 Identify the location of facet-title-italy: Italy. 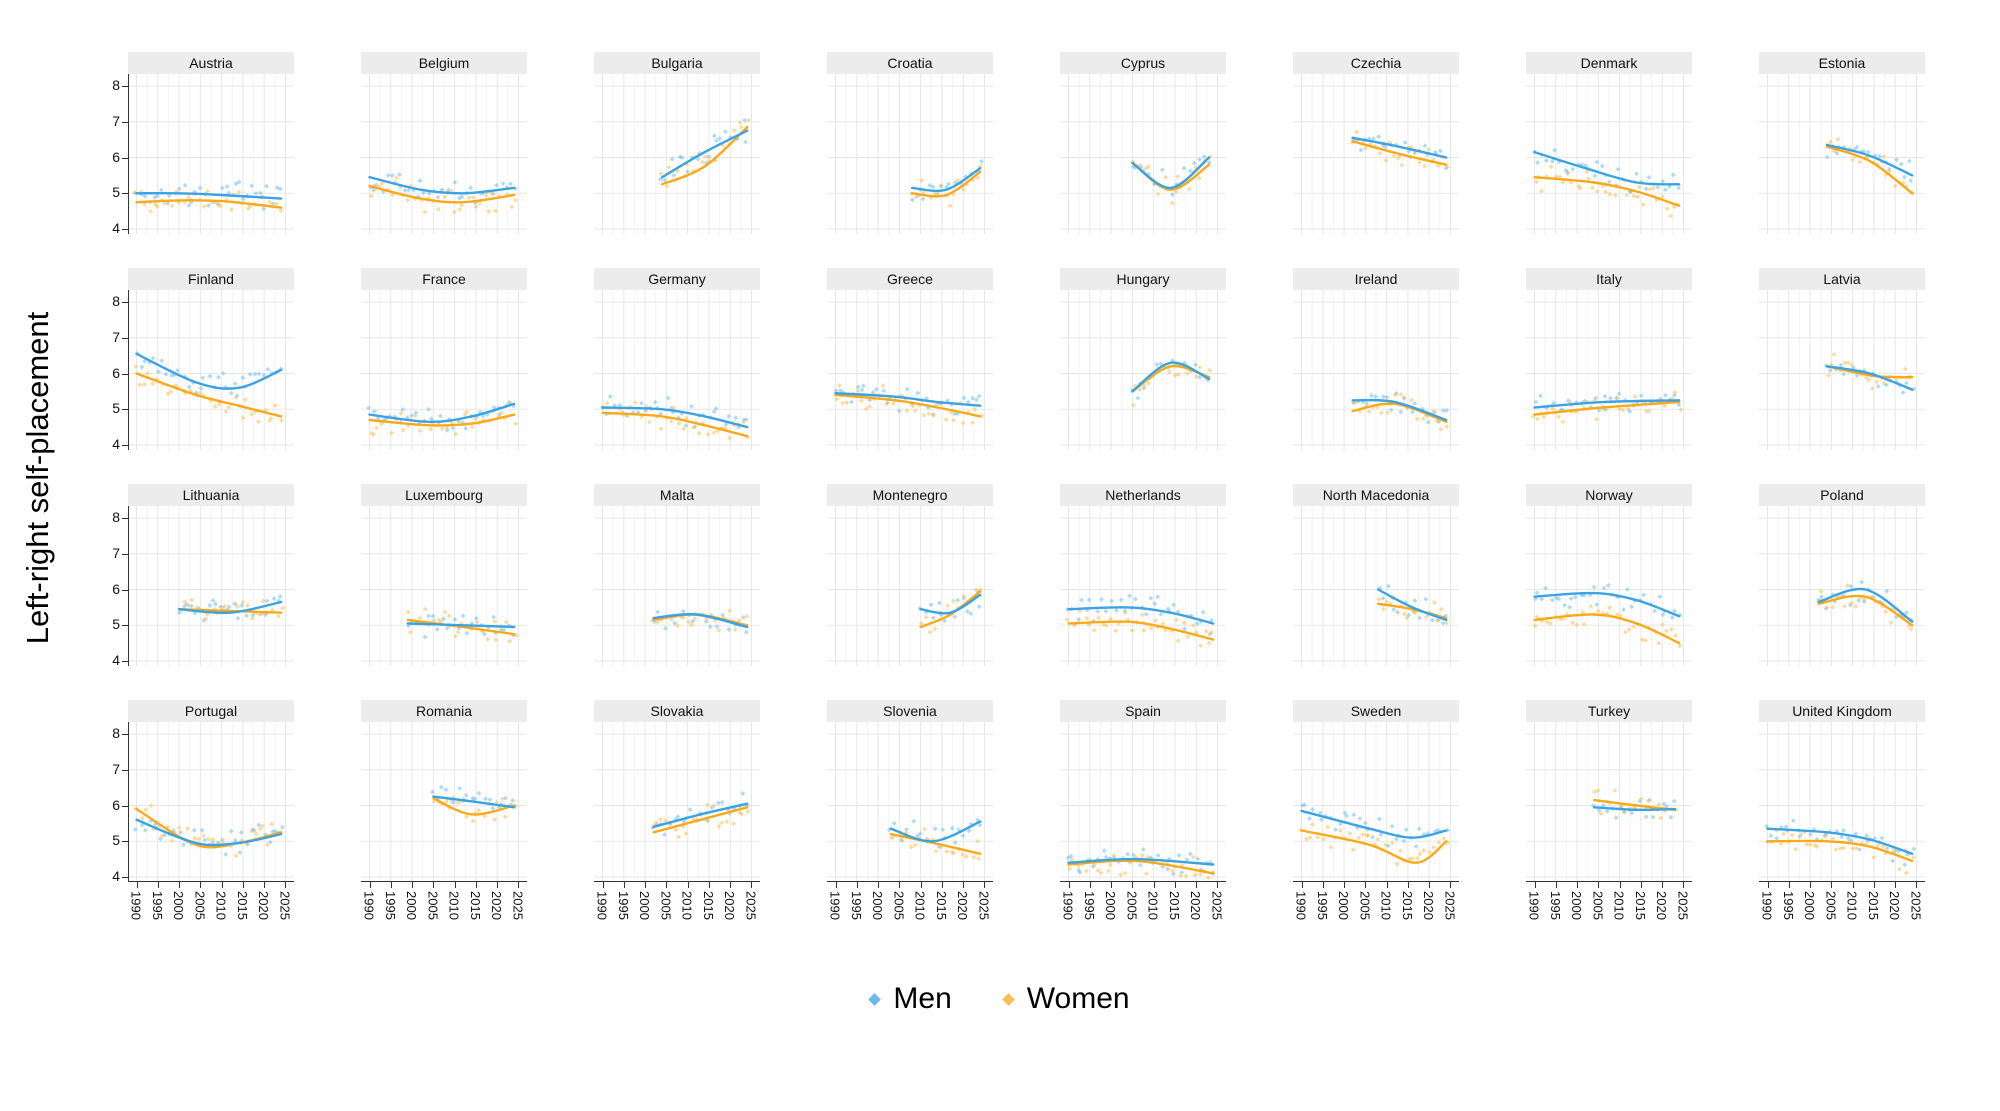
(1609, 279).